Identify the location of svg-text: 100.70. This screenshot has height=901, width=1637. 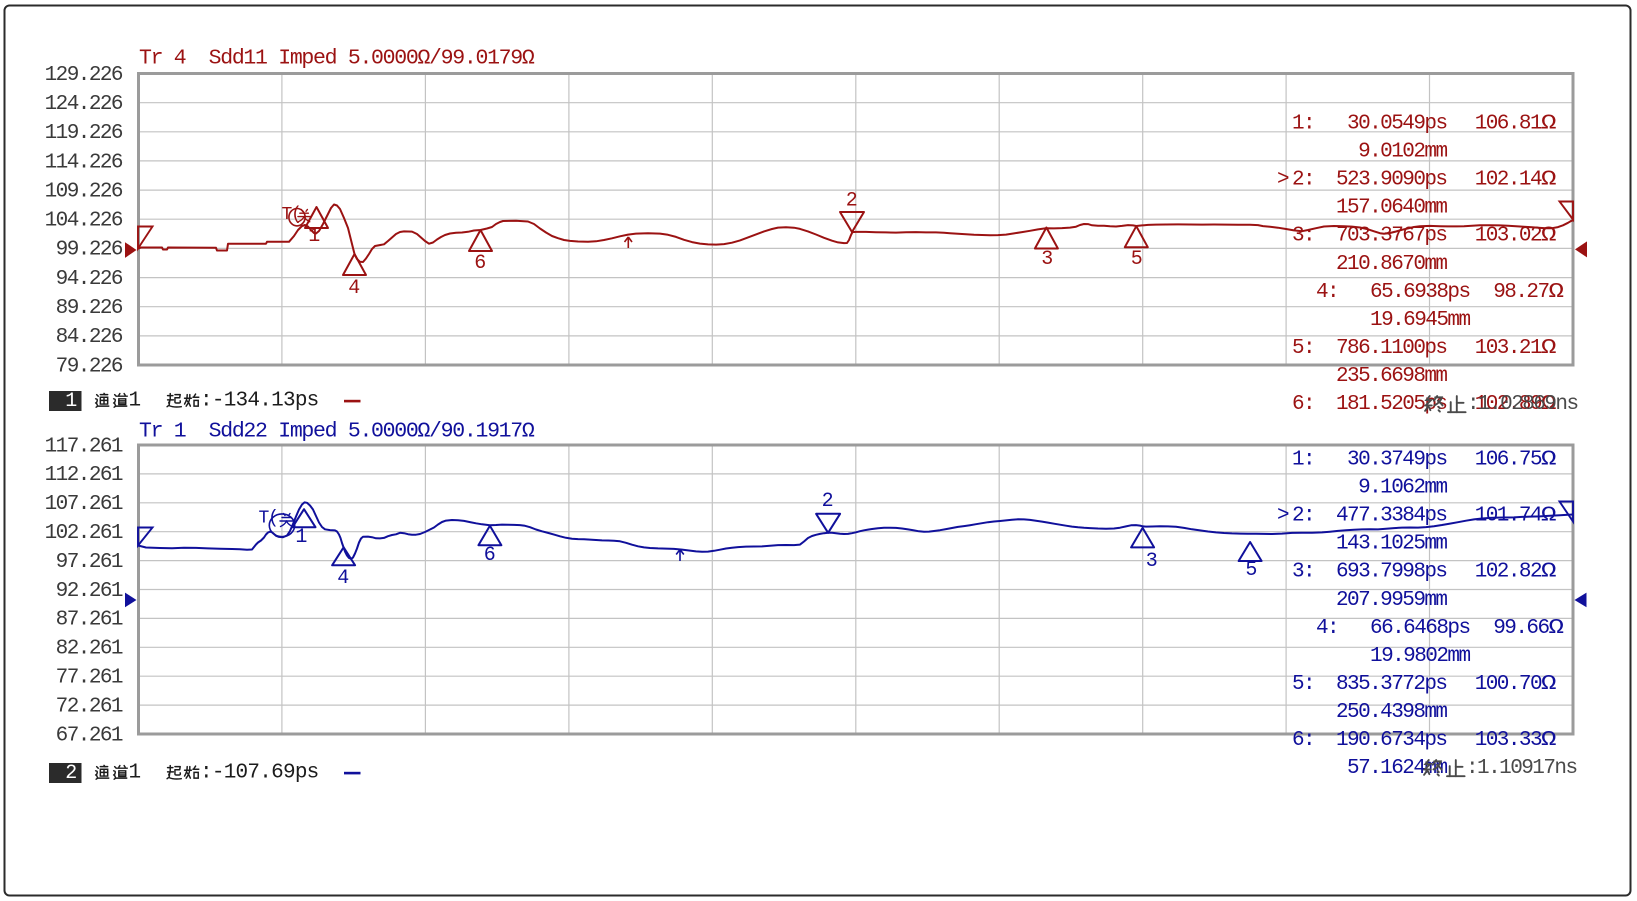
(1508, 684).